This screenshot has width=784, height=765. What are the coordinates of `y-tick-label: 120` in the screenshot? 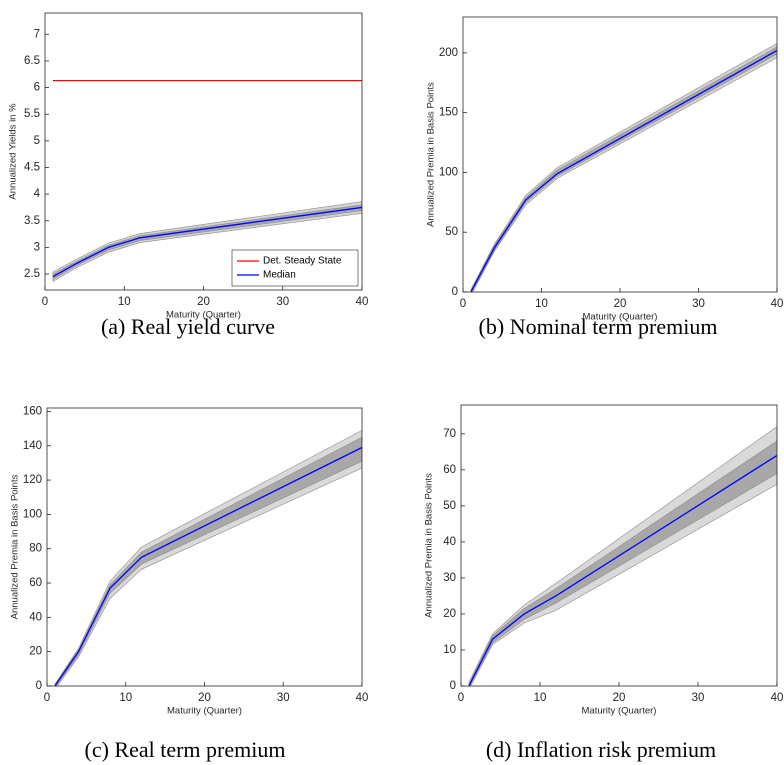 It's located at (32, 480).